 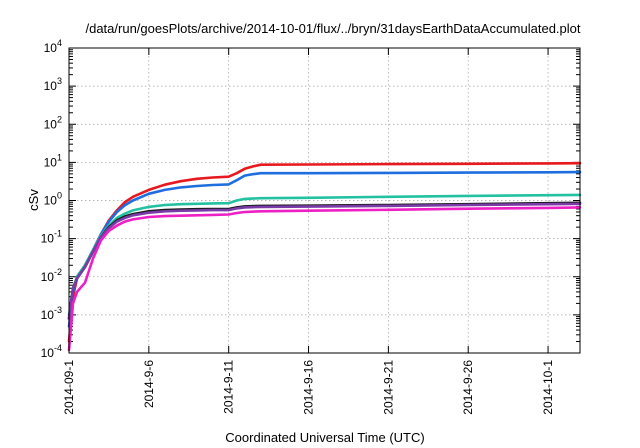 I want to click on y-tick-label: 10¹, so click(x=53, y=160).